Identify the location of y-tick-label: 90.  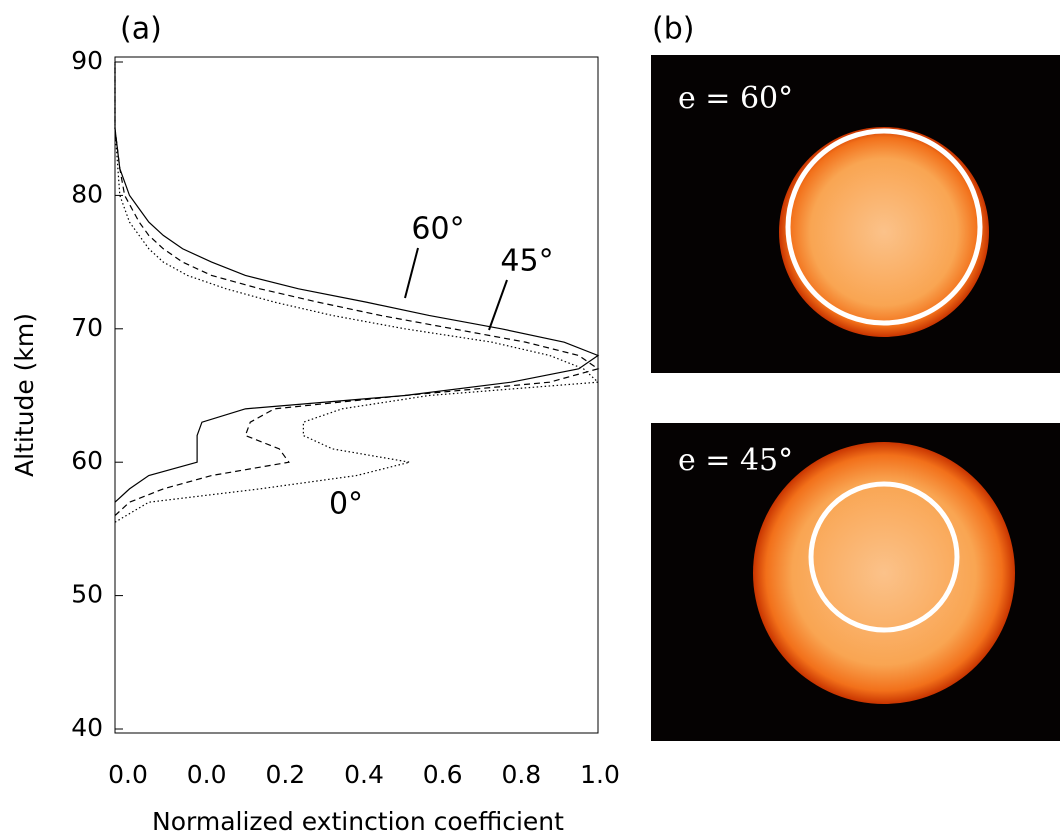
(87, 60).